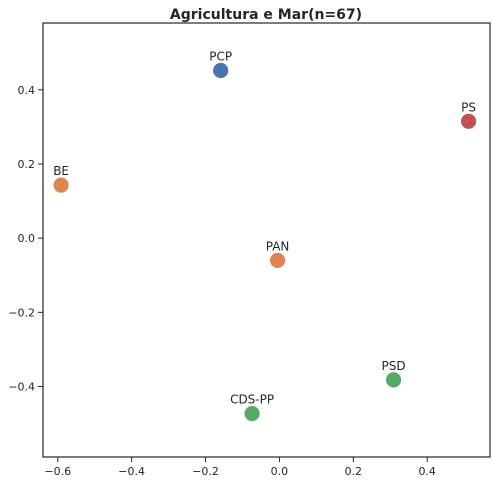 This screenshot has height=485, width=496. What do you see at coordinates (266, 15) in the screenshot?
I see `chart-title: Agricultura e Mar(n=67)` at bounding box center [266, 15].